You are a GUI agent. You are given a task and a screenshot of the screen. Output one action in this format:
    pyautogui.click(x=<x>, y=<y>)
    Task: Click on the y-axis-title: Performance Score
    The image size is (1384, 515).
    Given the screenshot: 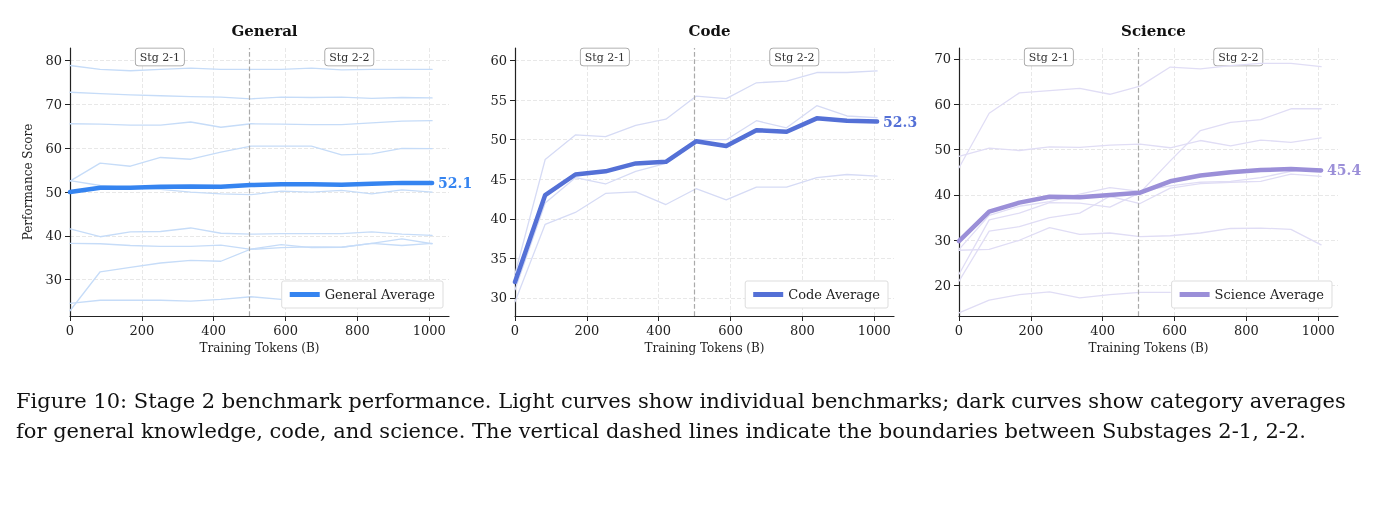 What is the action you would take?
    pyautogui.click(x=28, y=182)
    